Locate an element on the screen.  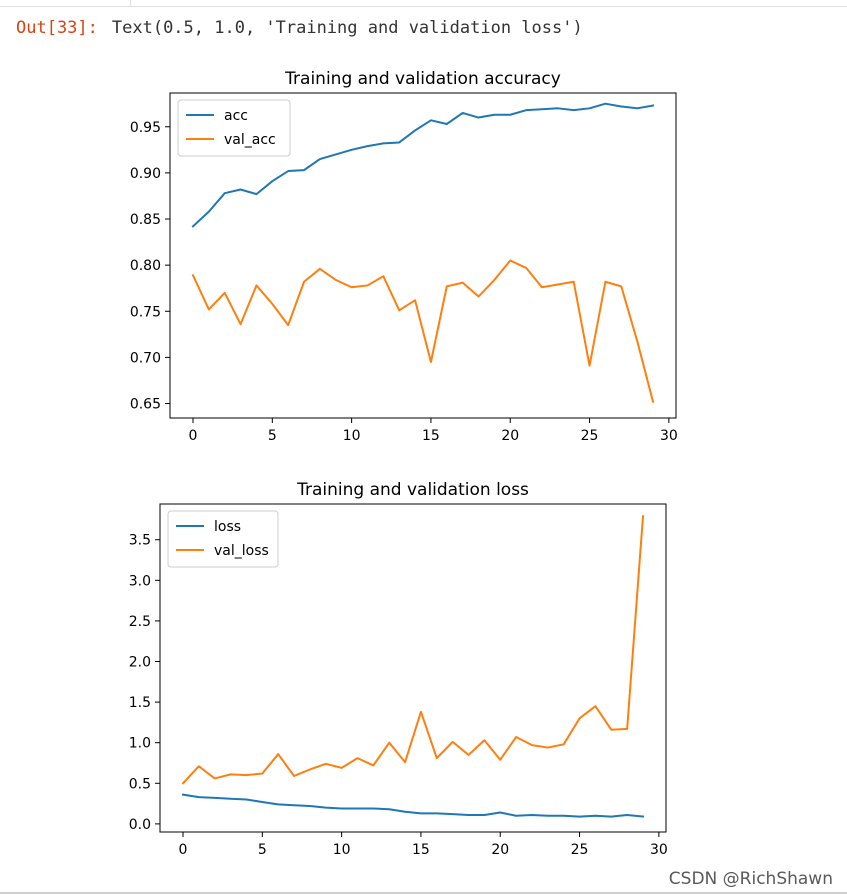
acc-y-tick-label-4: 0.85 is located at coordinates (145, 220).